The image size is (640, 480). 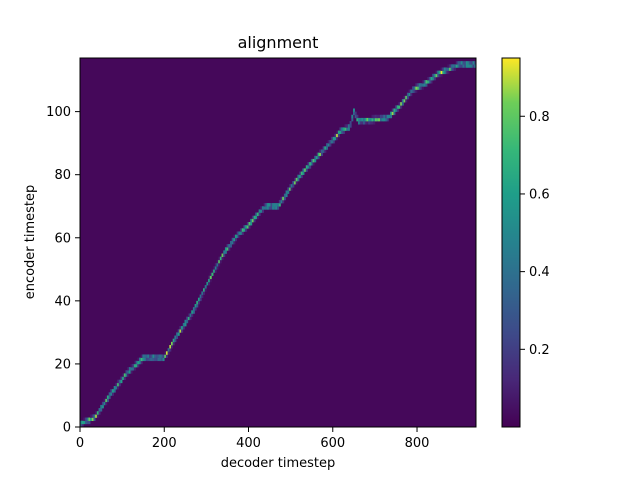 What do you see at coordinates (535, 234) in the screenshot?
I see `colorbar-ticks: 0.2 0.4 0.6 0.8` at bounding box center [535, 234].